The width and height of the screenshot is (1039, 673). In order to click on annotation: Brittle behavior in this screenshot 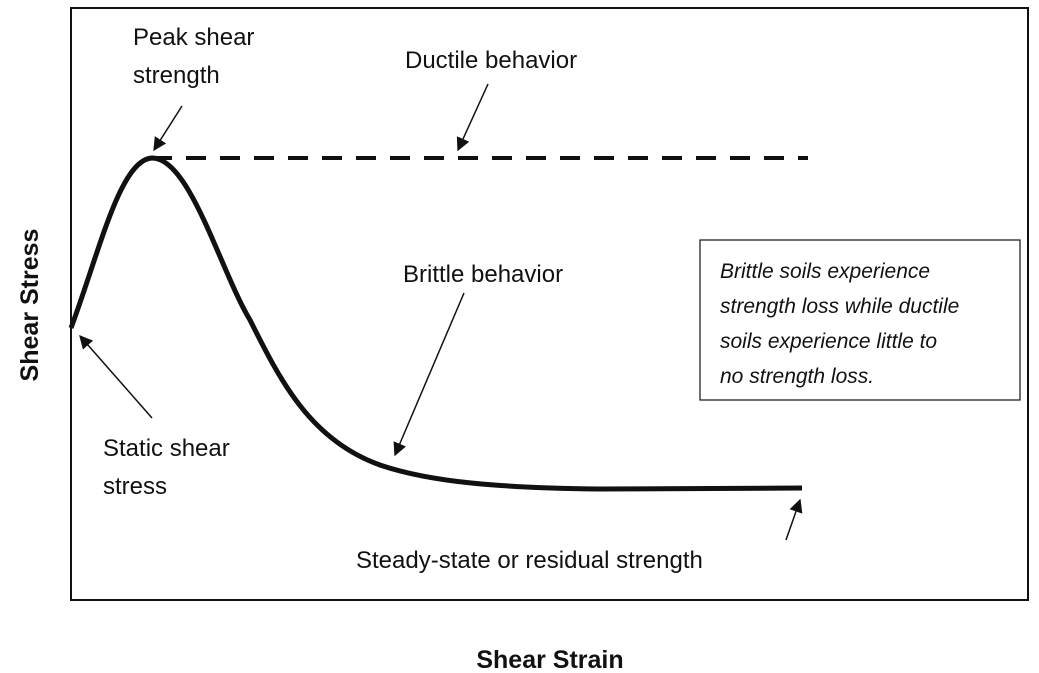, I will do `click(483, 274)`.